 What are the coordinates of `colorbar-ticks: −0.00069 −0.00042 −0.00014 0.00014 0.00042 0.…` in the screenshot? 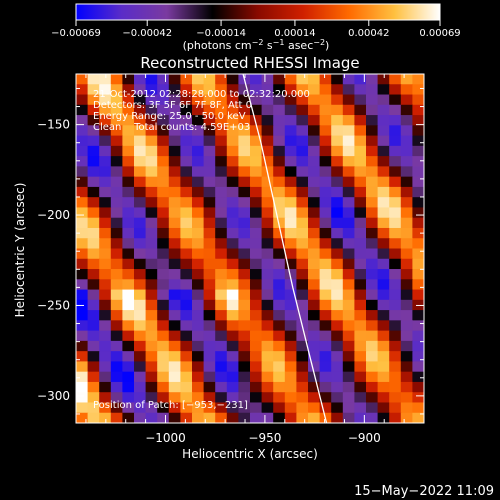 It's located at (256, 29).